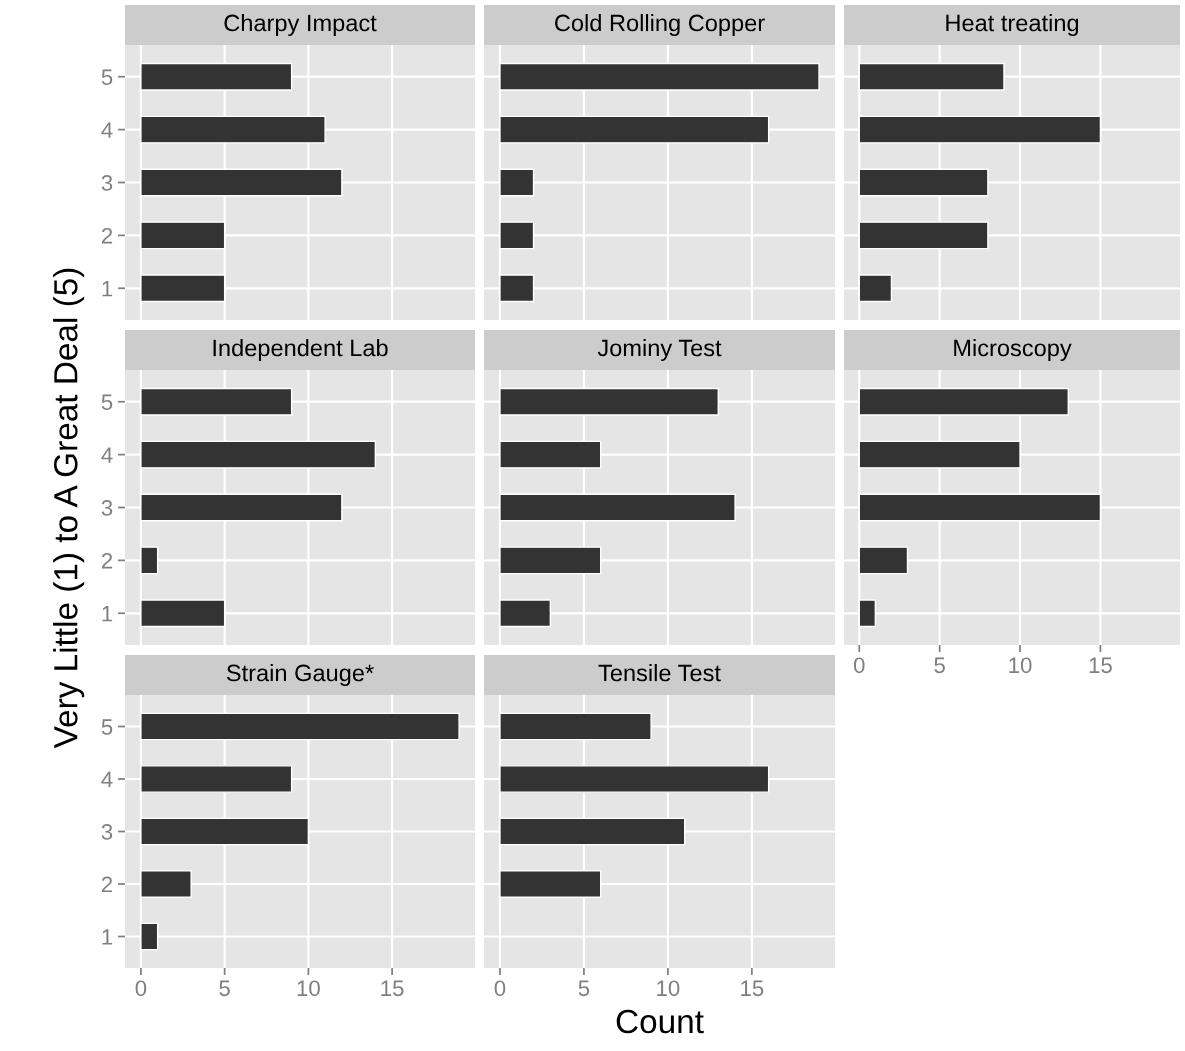 The height and width of the screenshot is (1051, 1185). What do you see at coordinates (69, 508) in the screenshot?
I see `y-axis-title: Very Little (1) to A Great Deal (5)` at bounding box center [69, 508].